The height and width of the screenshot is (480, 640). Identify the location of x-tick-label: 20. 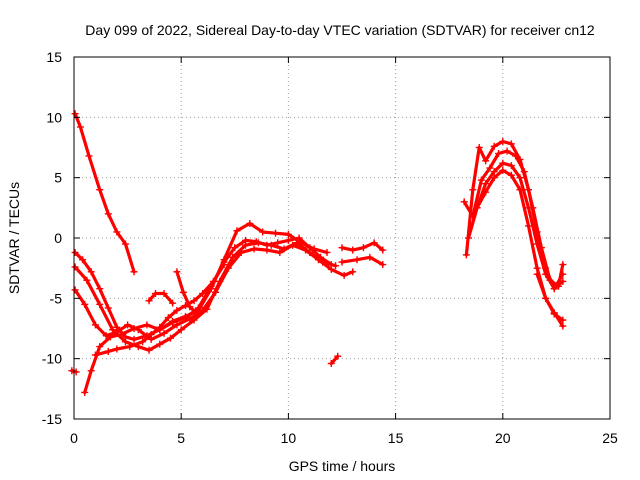
(503, 438).